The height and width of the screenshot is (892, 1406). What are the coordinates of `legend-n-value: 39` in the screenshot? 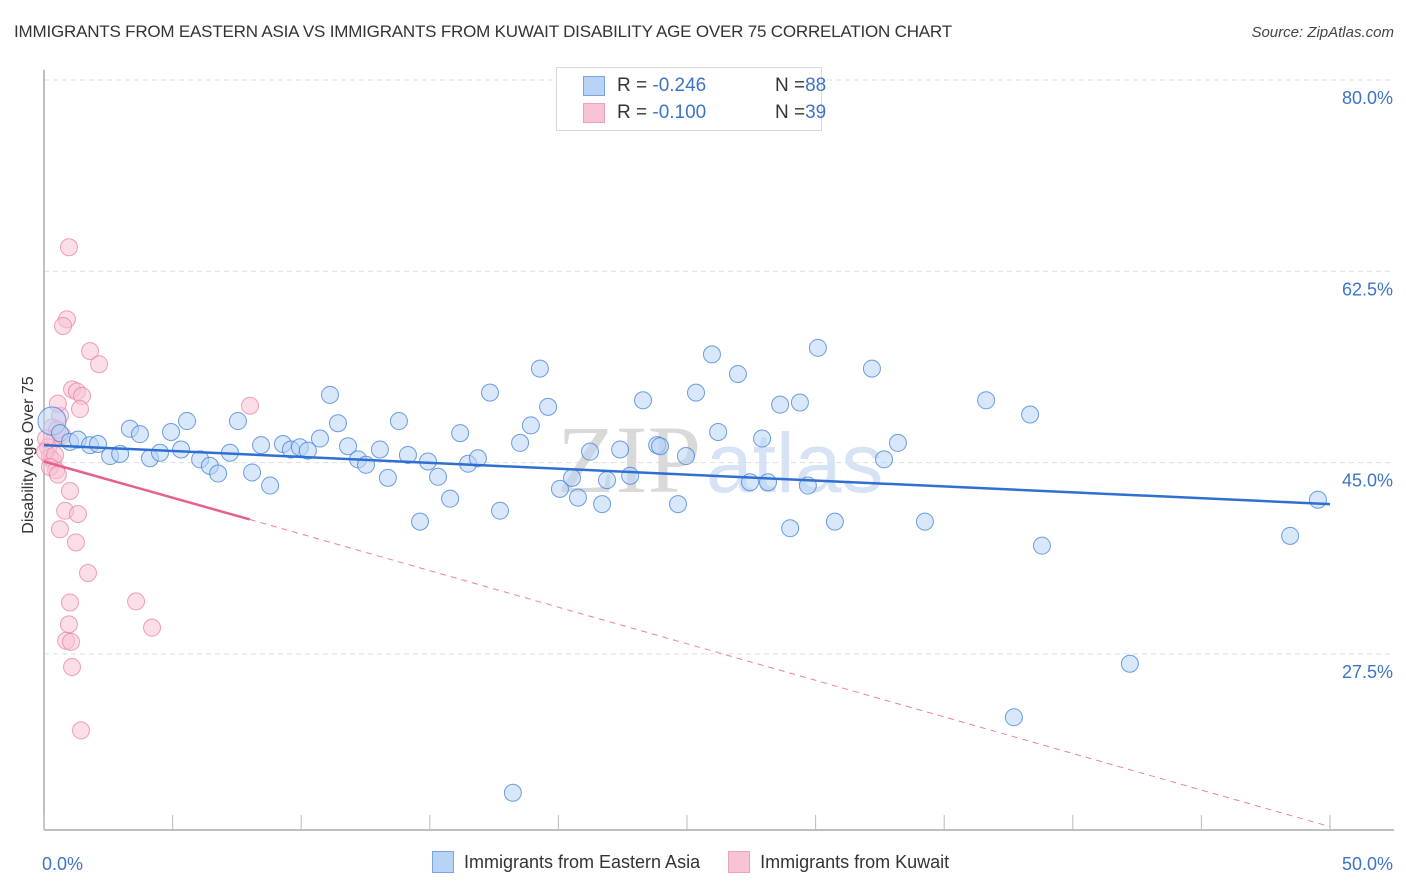 It's located at (816, 112).